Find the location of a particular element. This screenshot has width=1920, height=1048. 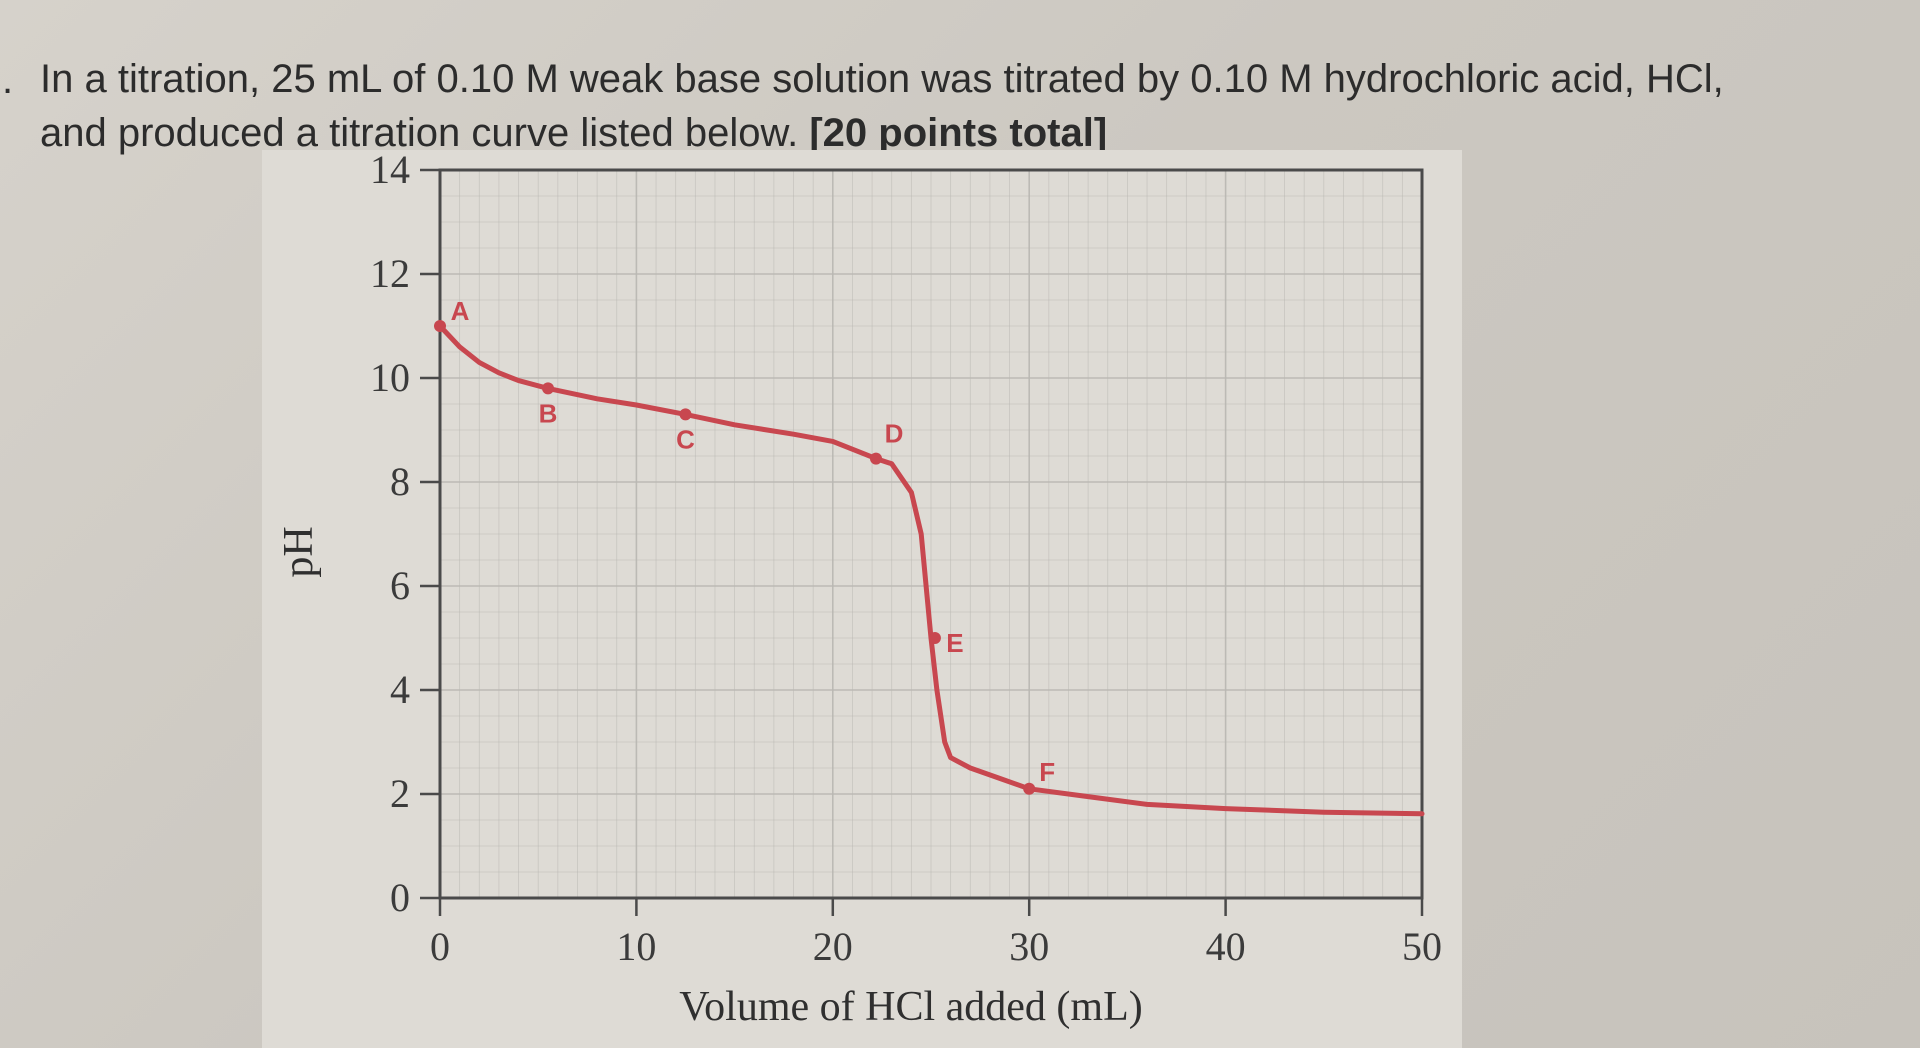

point-label-a: A is located at coordinates (460, 311).